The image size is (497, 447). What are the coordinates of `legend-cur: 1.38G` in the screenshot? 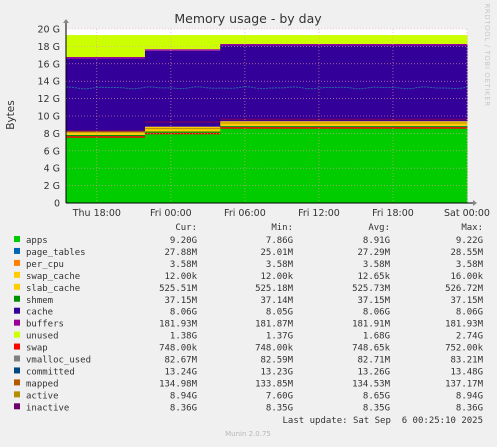 It's located at (183, 337).